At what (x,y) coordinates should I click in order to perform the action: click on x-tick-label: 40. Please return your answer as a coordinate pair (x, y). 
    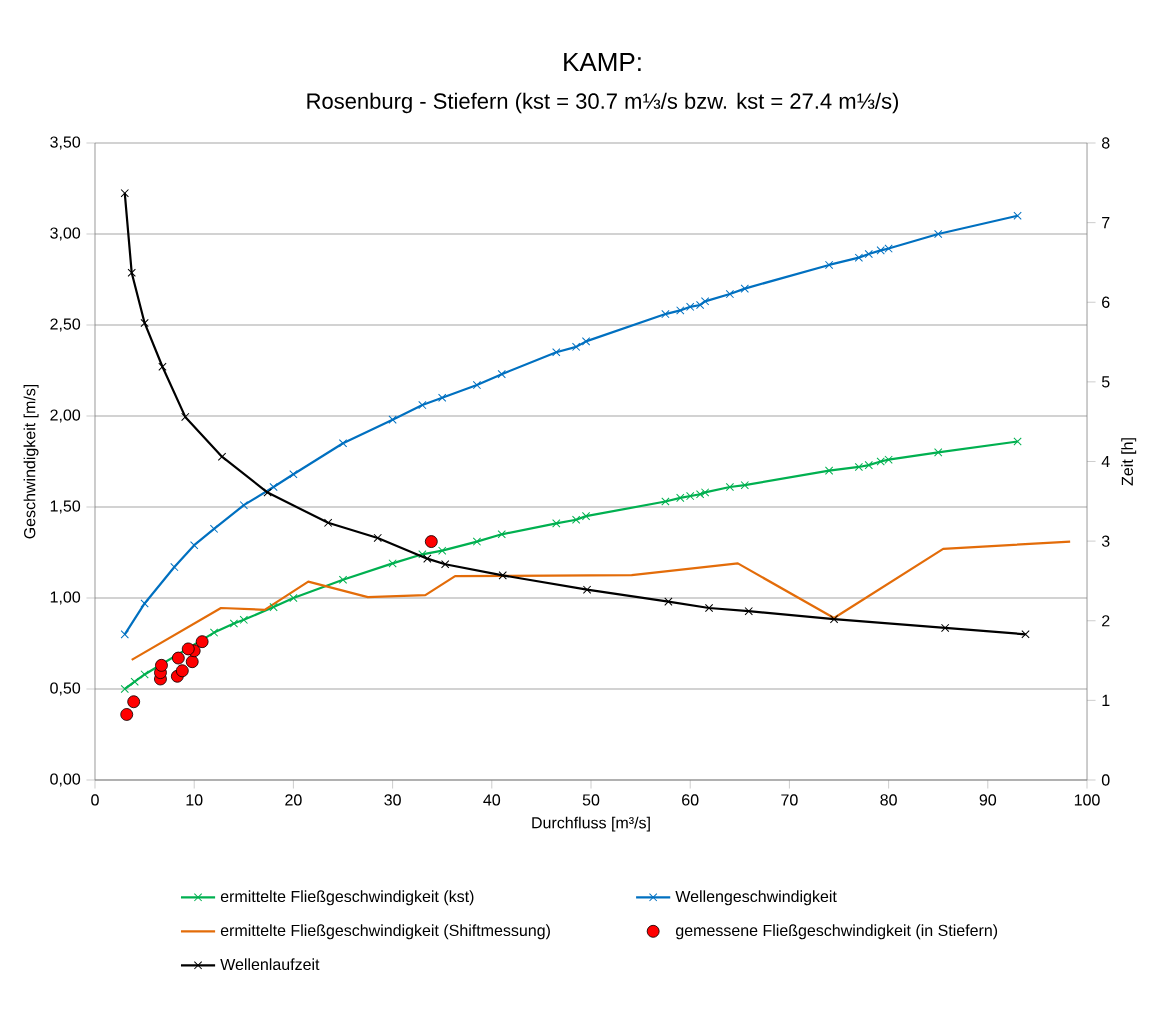
    Looking at the image, I should click on (492, 800).